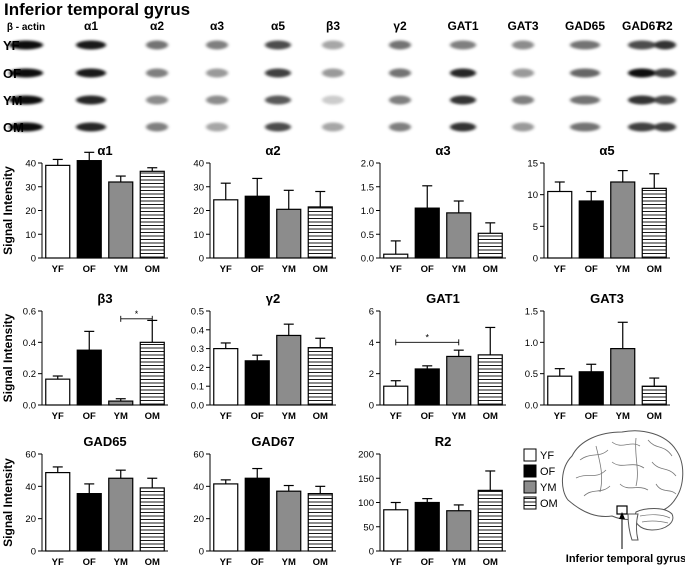 Image resolution: width=685 pixels, height=567 pixels. Describe the element at coordinates (217, 45) in the screenshot. I see `blot-band-alpha3-yf` at that location.